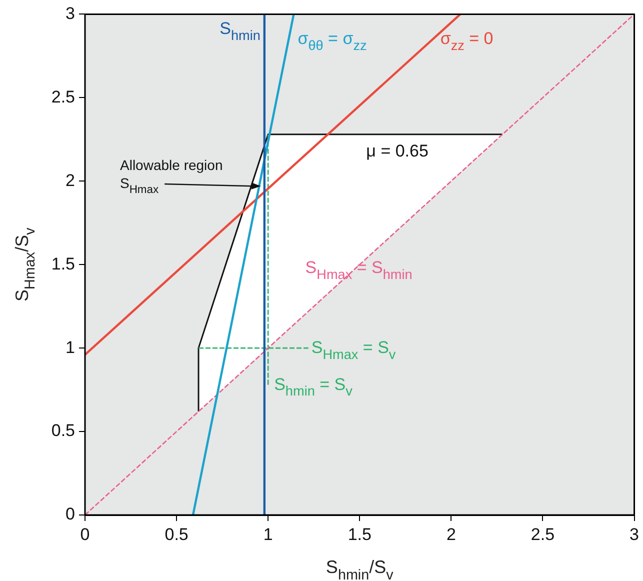 This screenshot has width=643, height=581. I want to click on x-tick-label: 1.5, so click(360, 534).